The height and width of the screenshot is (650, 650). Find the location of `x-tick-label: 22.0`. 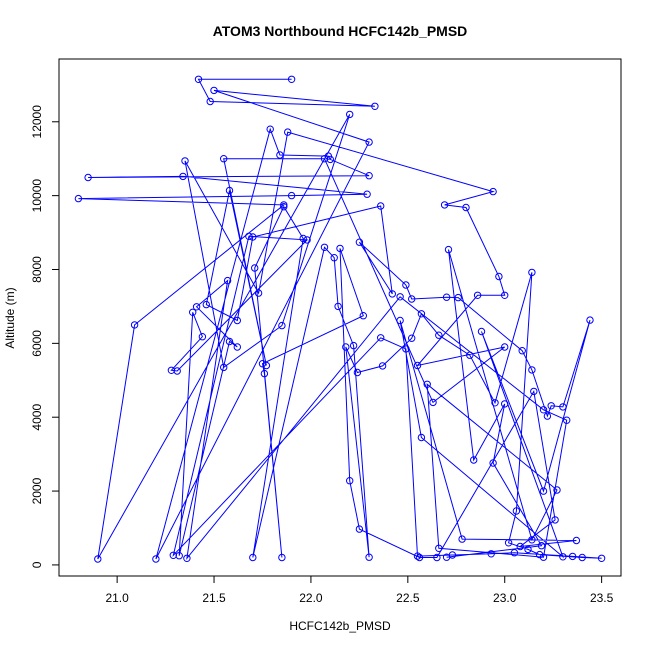

x-tick-label: 22.0 is located at coordinates (311, 598).